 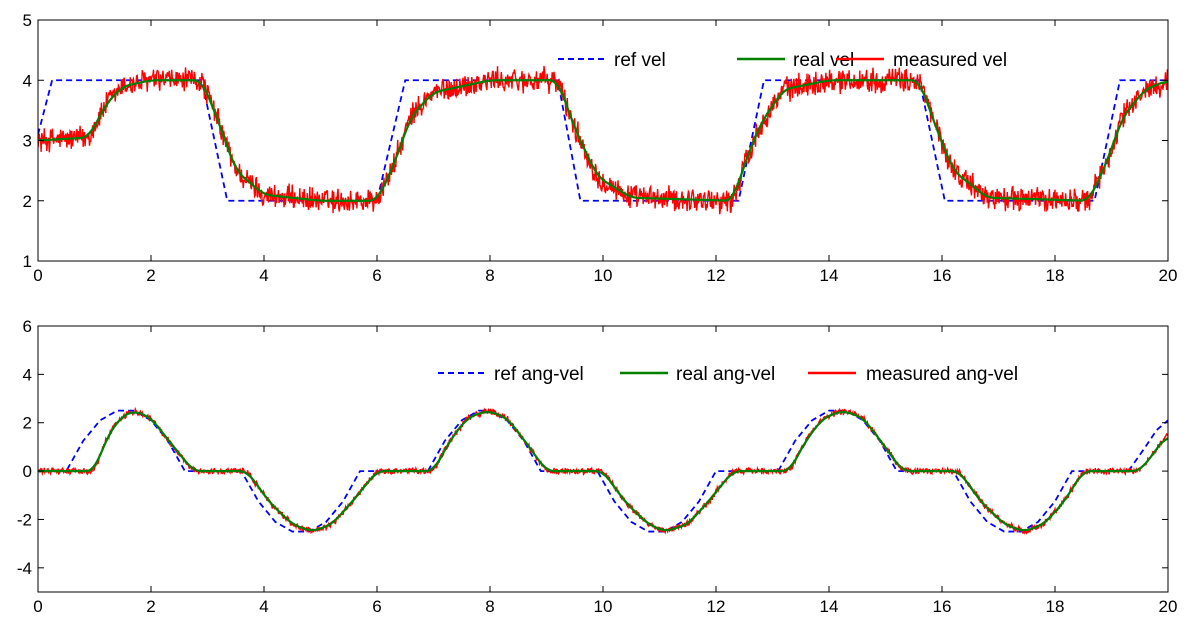 I want to click on legend-label: measured vel, so click(x=950, y=60).